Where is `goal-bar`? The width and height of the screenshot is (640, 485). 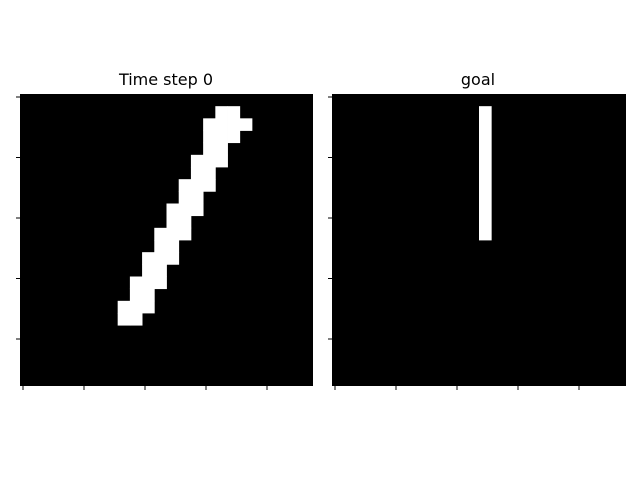
goal-bar is located at coordinates (485, 173).